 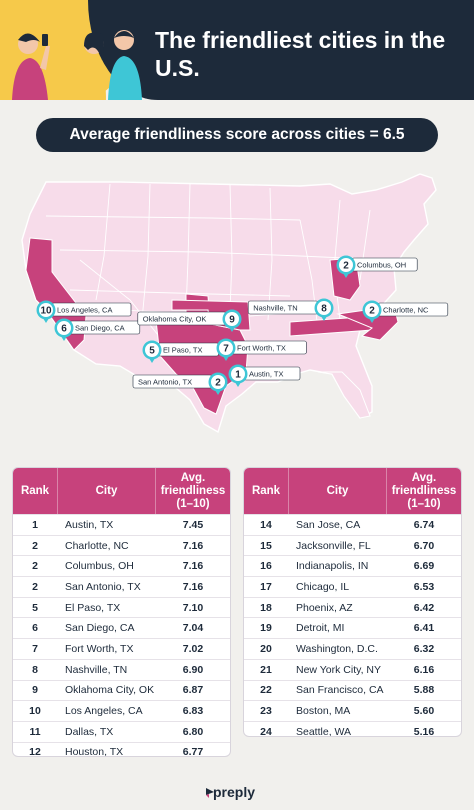 I want to click on pin-label: Austin, TX, so click(x=266, y=374).